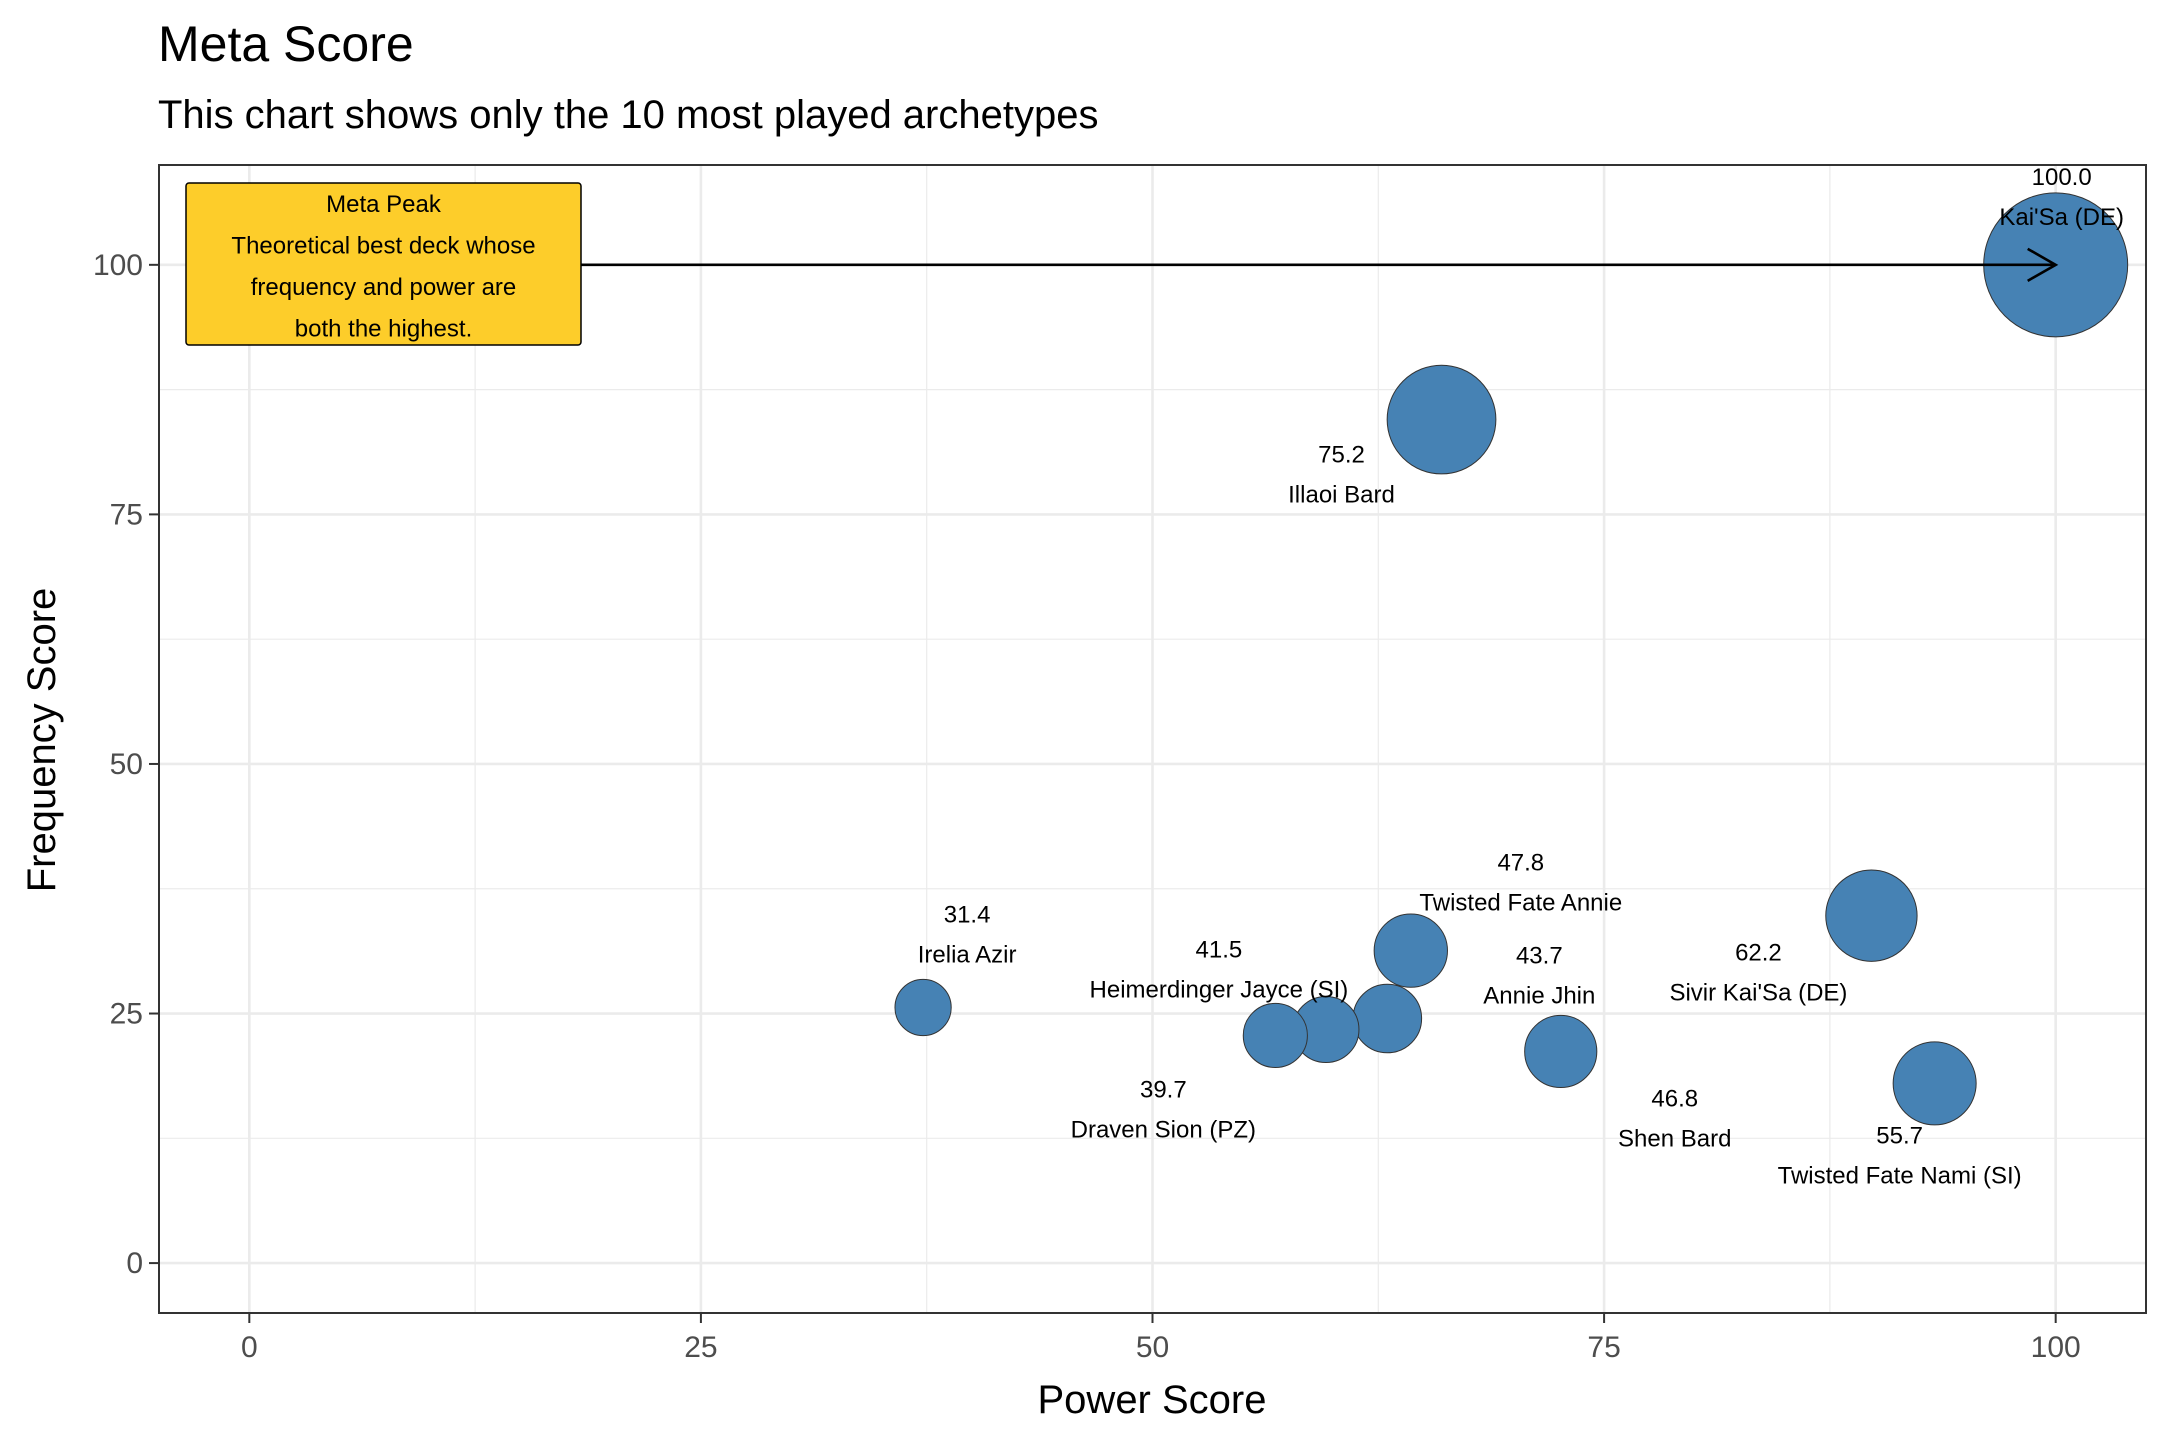 The width and height of the screenshot is (2160, 1440). Describe the element at coordinates (1603, 1347) in the screenshot. I see `x-tick-label: 75` at that location.